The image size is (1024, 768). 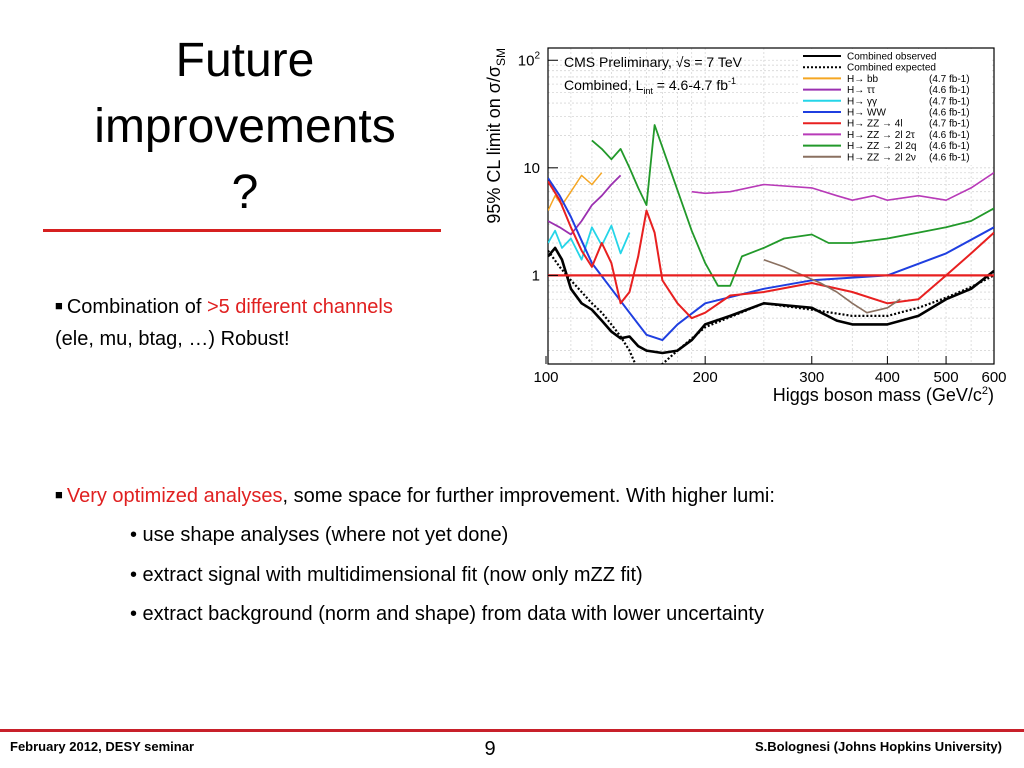 What do you see at coordinates (490, 749) in the screenshot?
I see `page-number: 9` at bounding box center [490, 749].